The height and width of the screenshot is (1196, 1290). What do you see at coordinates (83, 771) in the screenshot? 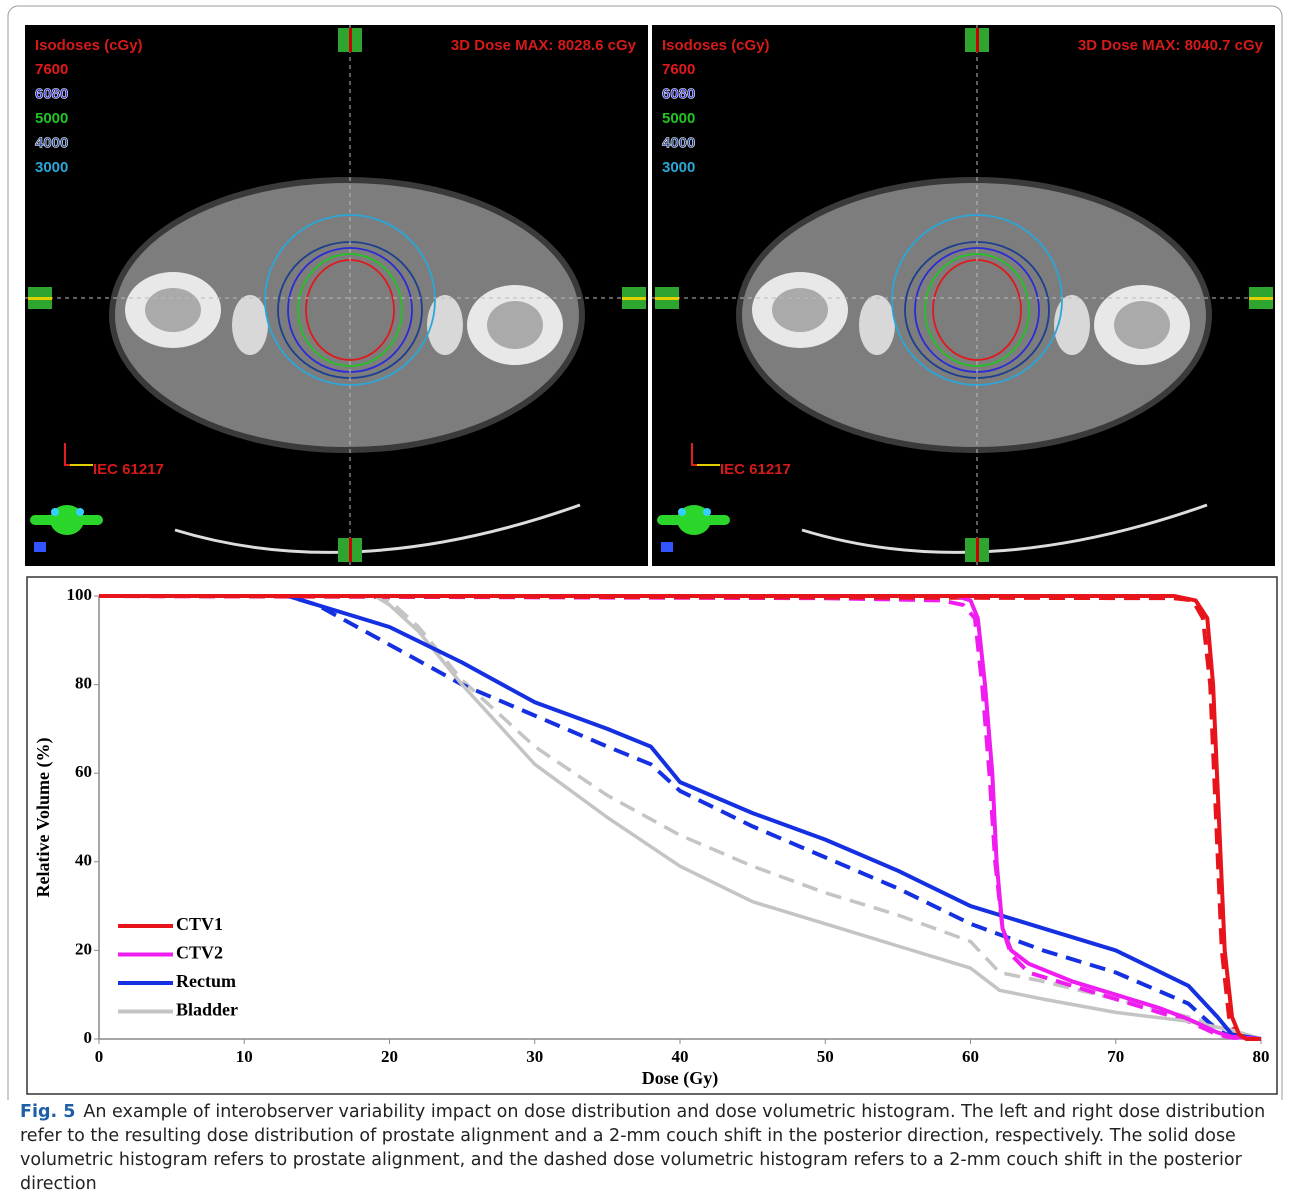
I see `y-tick-label: 60` at bounding box center [83, 771].